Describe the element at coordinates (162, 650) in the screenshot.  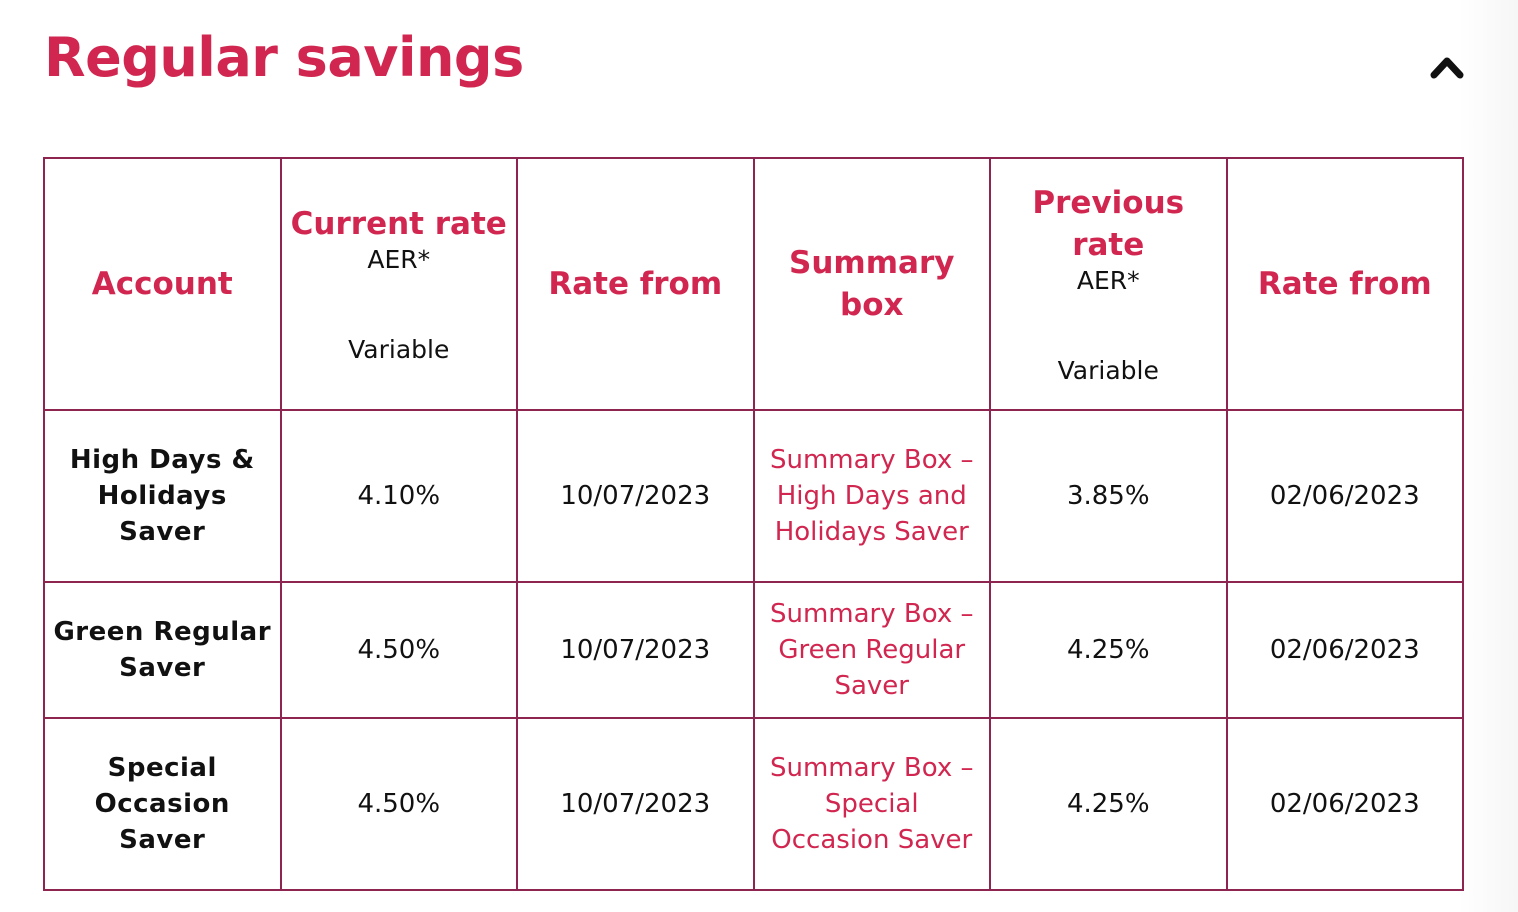
I see `account-name: Green Regular Saver` at that location.